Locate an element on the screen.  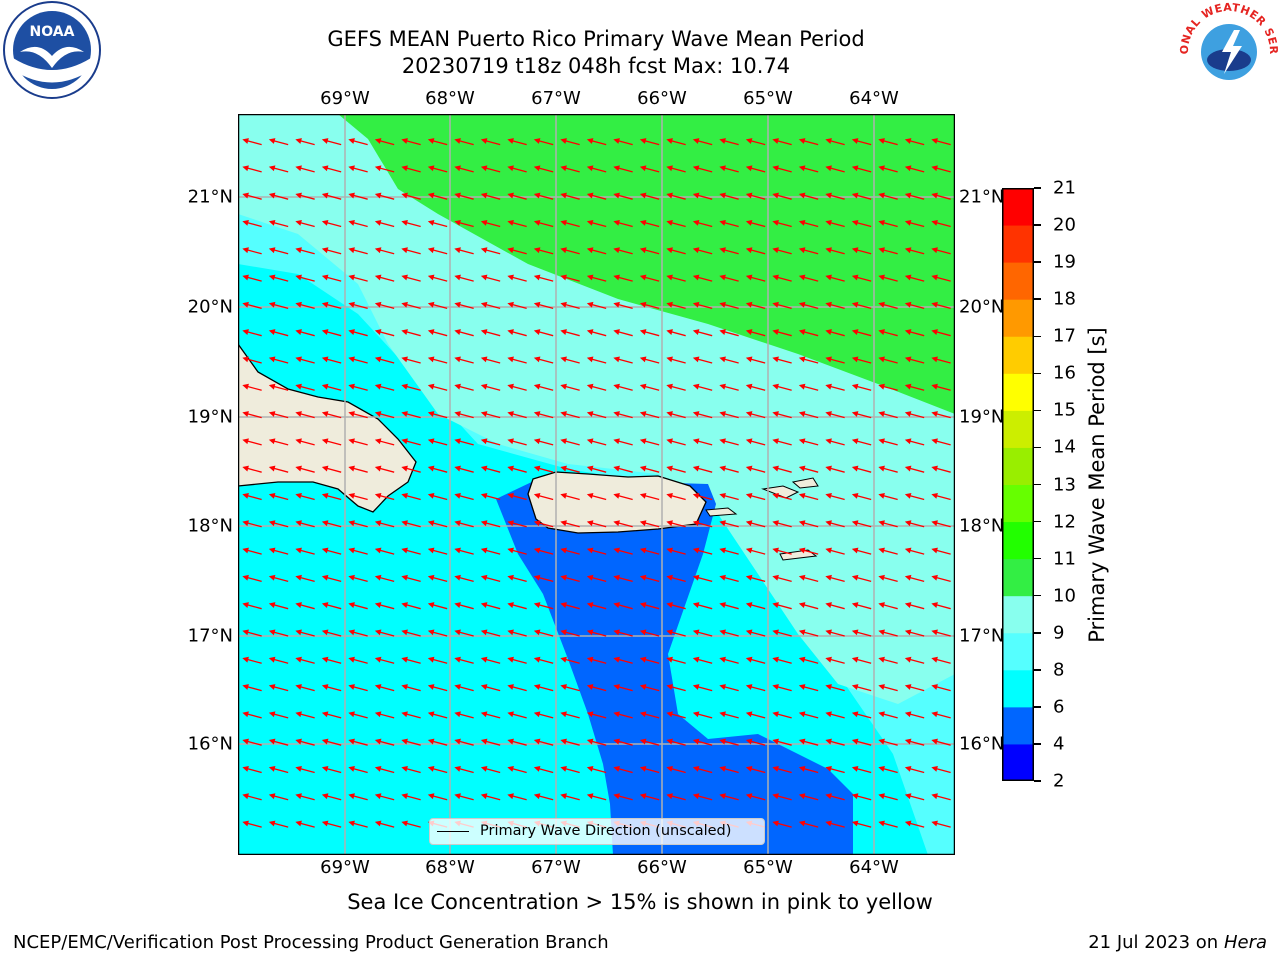
lat-tick-label-right: 18°N is located at coordinates (982, 526).